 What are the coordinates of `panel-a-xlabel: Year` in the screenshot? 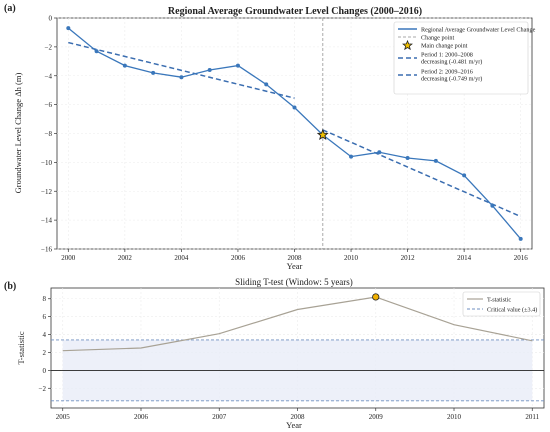 It's located at (295, 266).